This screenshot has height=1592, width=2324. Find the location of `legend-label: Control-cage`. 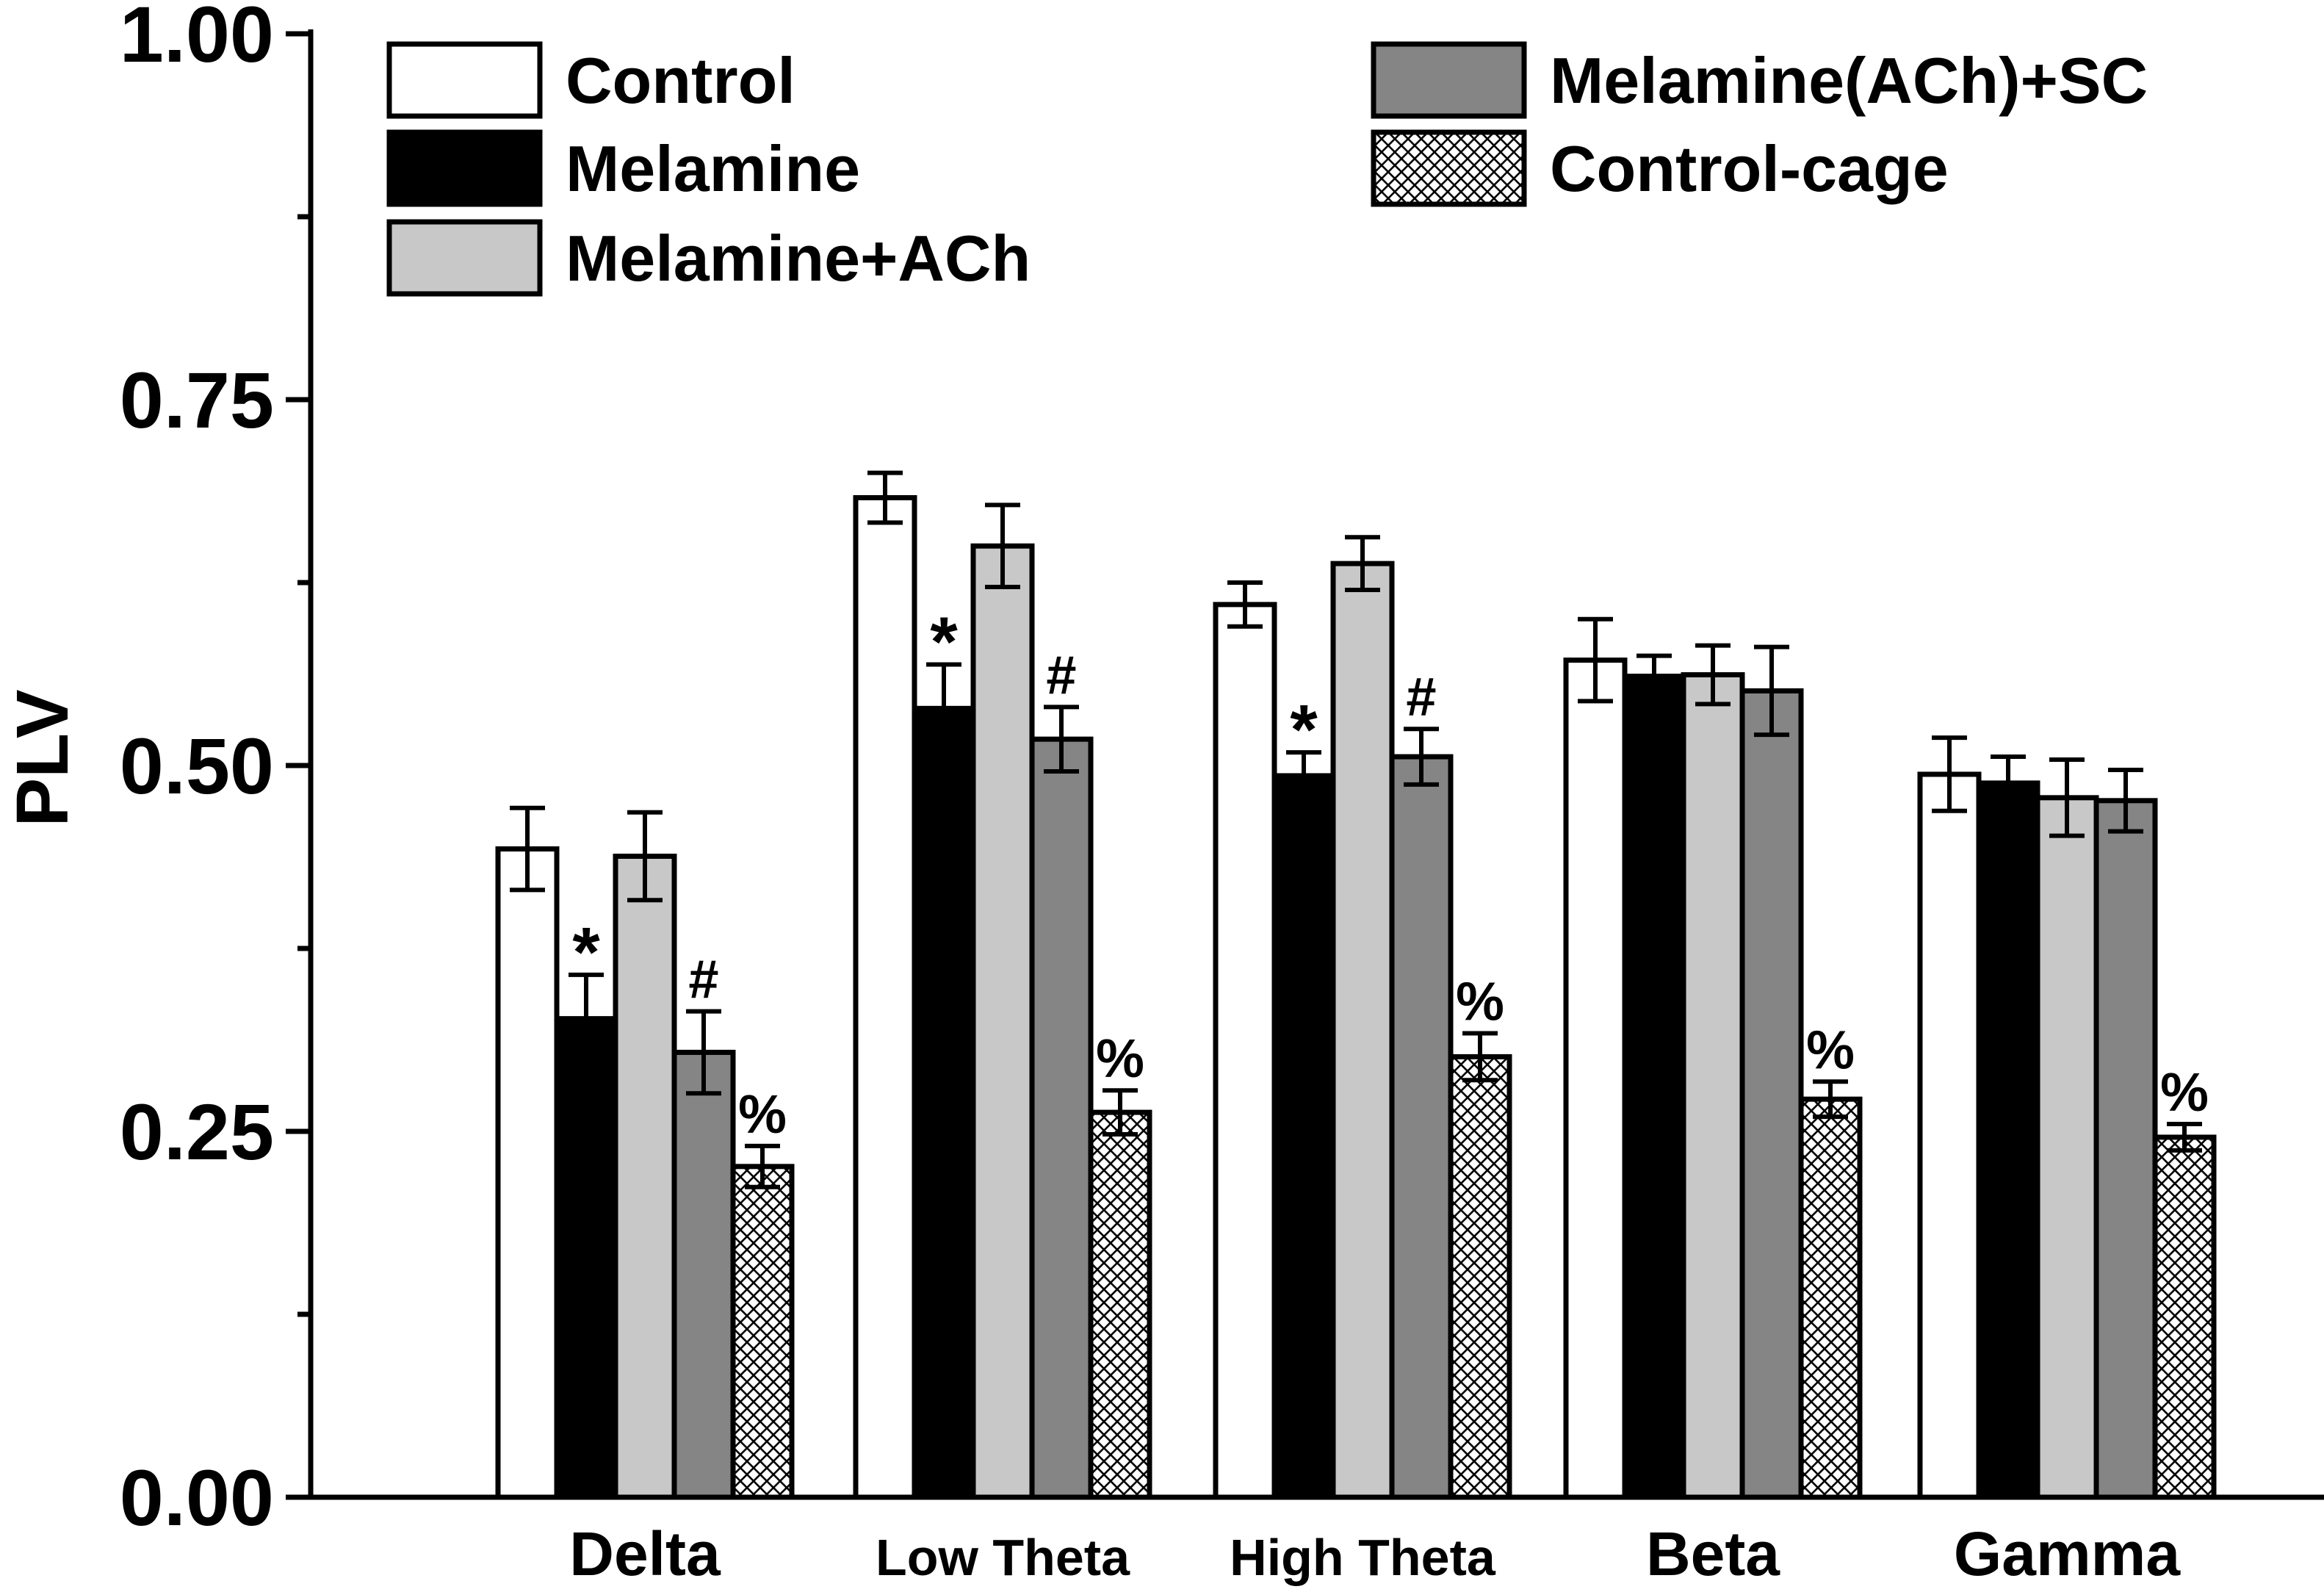

legend-label: Control-cage is located at coordinates (1750, 168).